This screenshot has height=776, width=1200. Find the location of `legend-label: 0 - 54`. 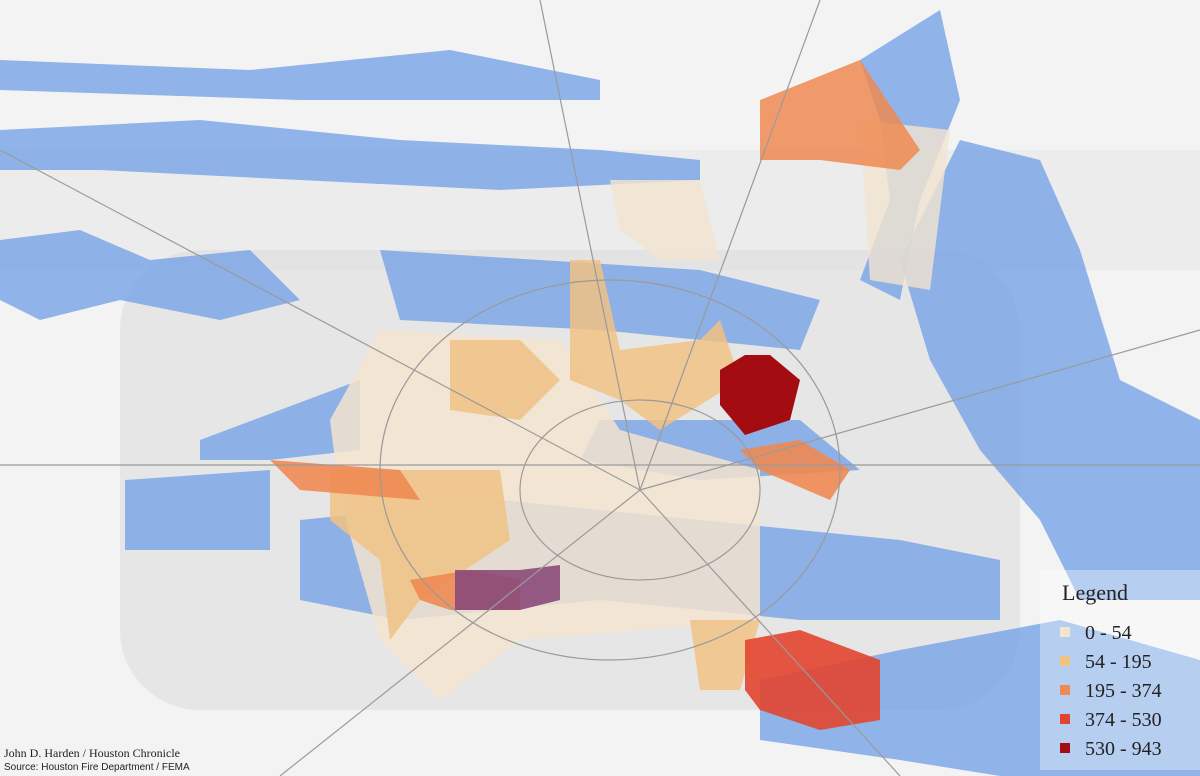

legend-label: 0 - 54 is located at coordinates (1108, 633).